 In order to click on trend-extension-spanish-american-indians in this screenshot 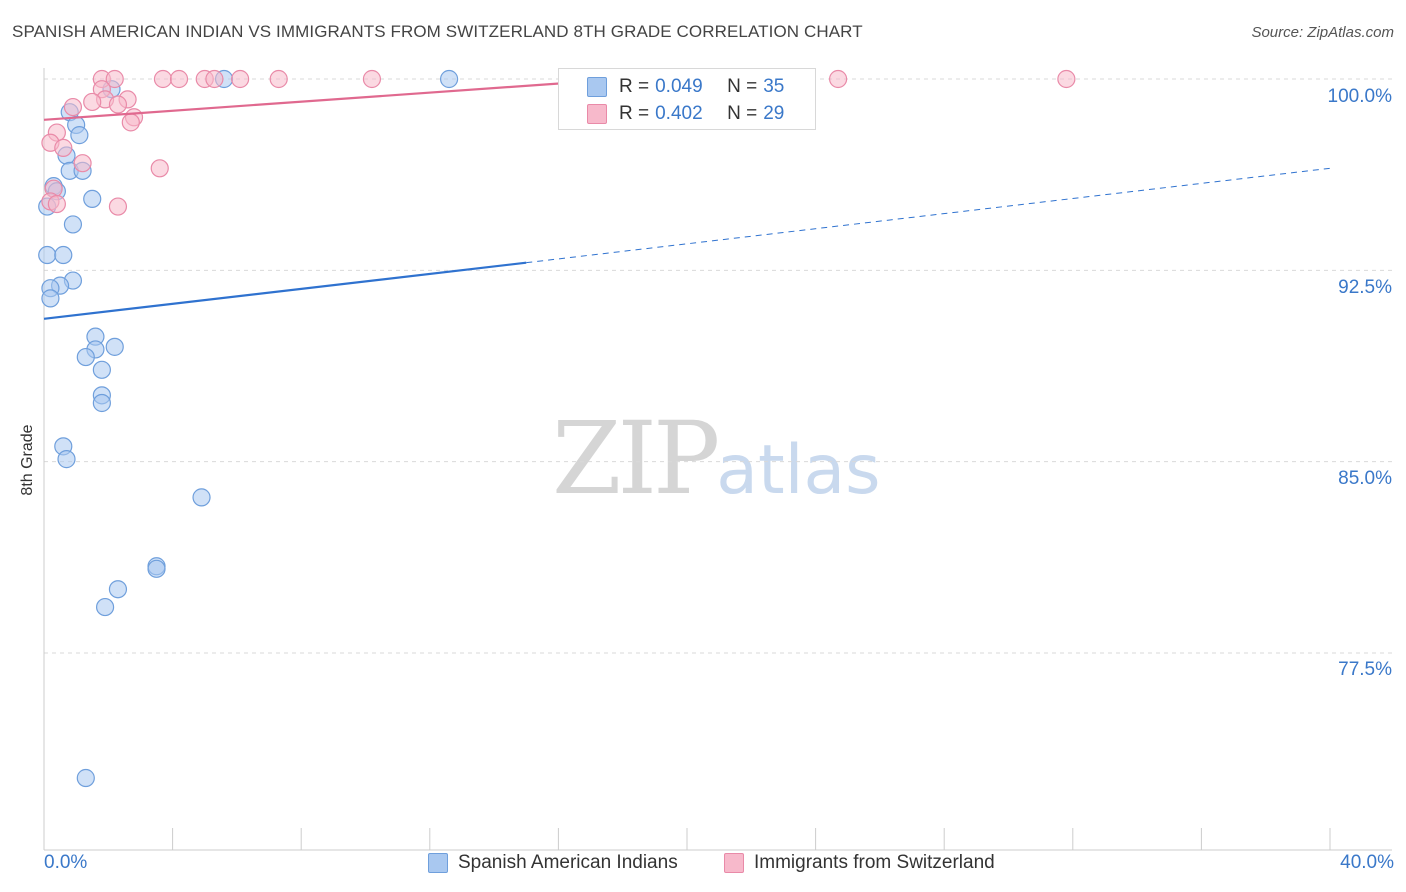, I will do `click(928, 215)`.